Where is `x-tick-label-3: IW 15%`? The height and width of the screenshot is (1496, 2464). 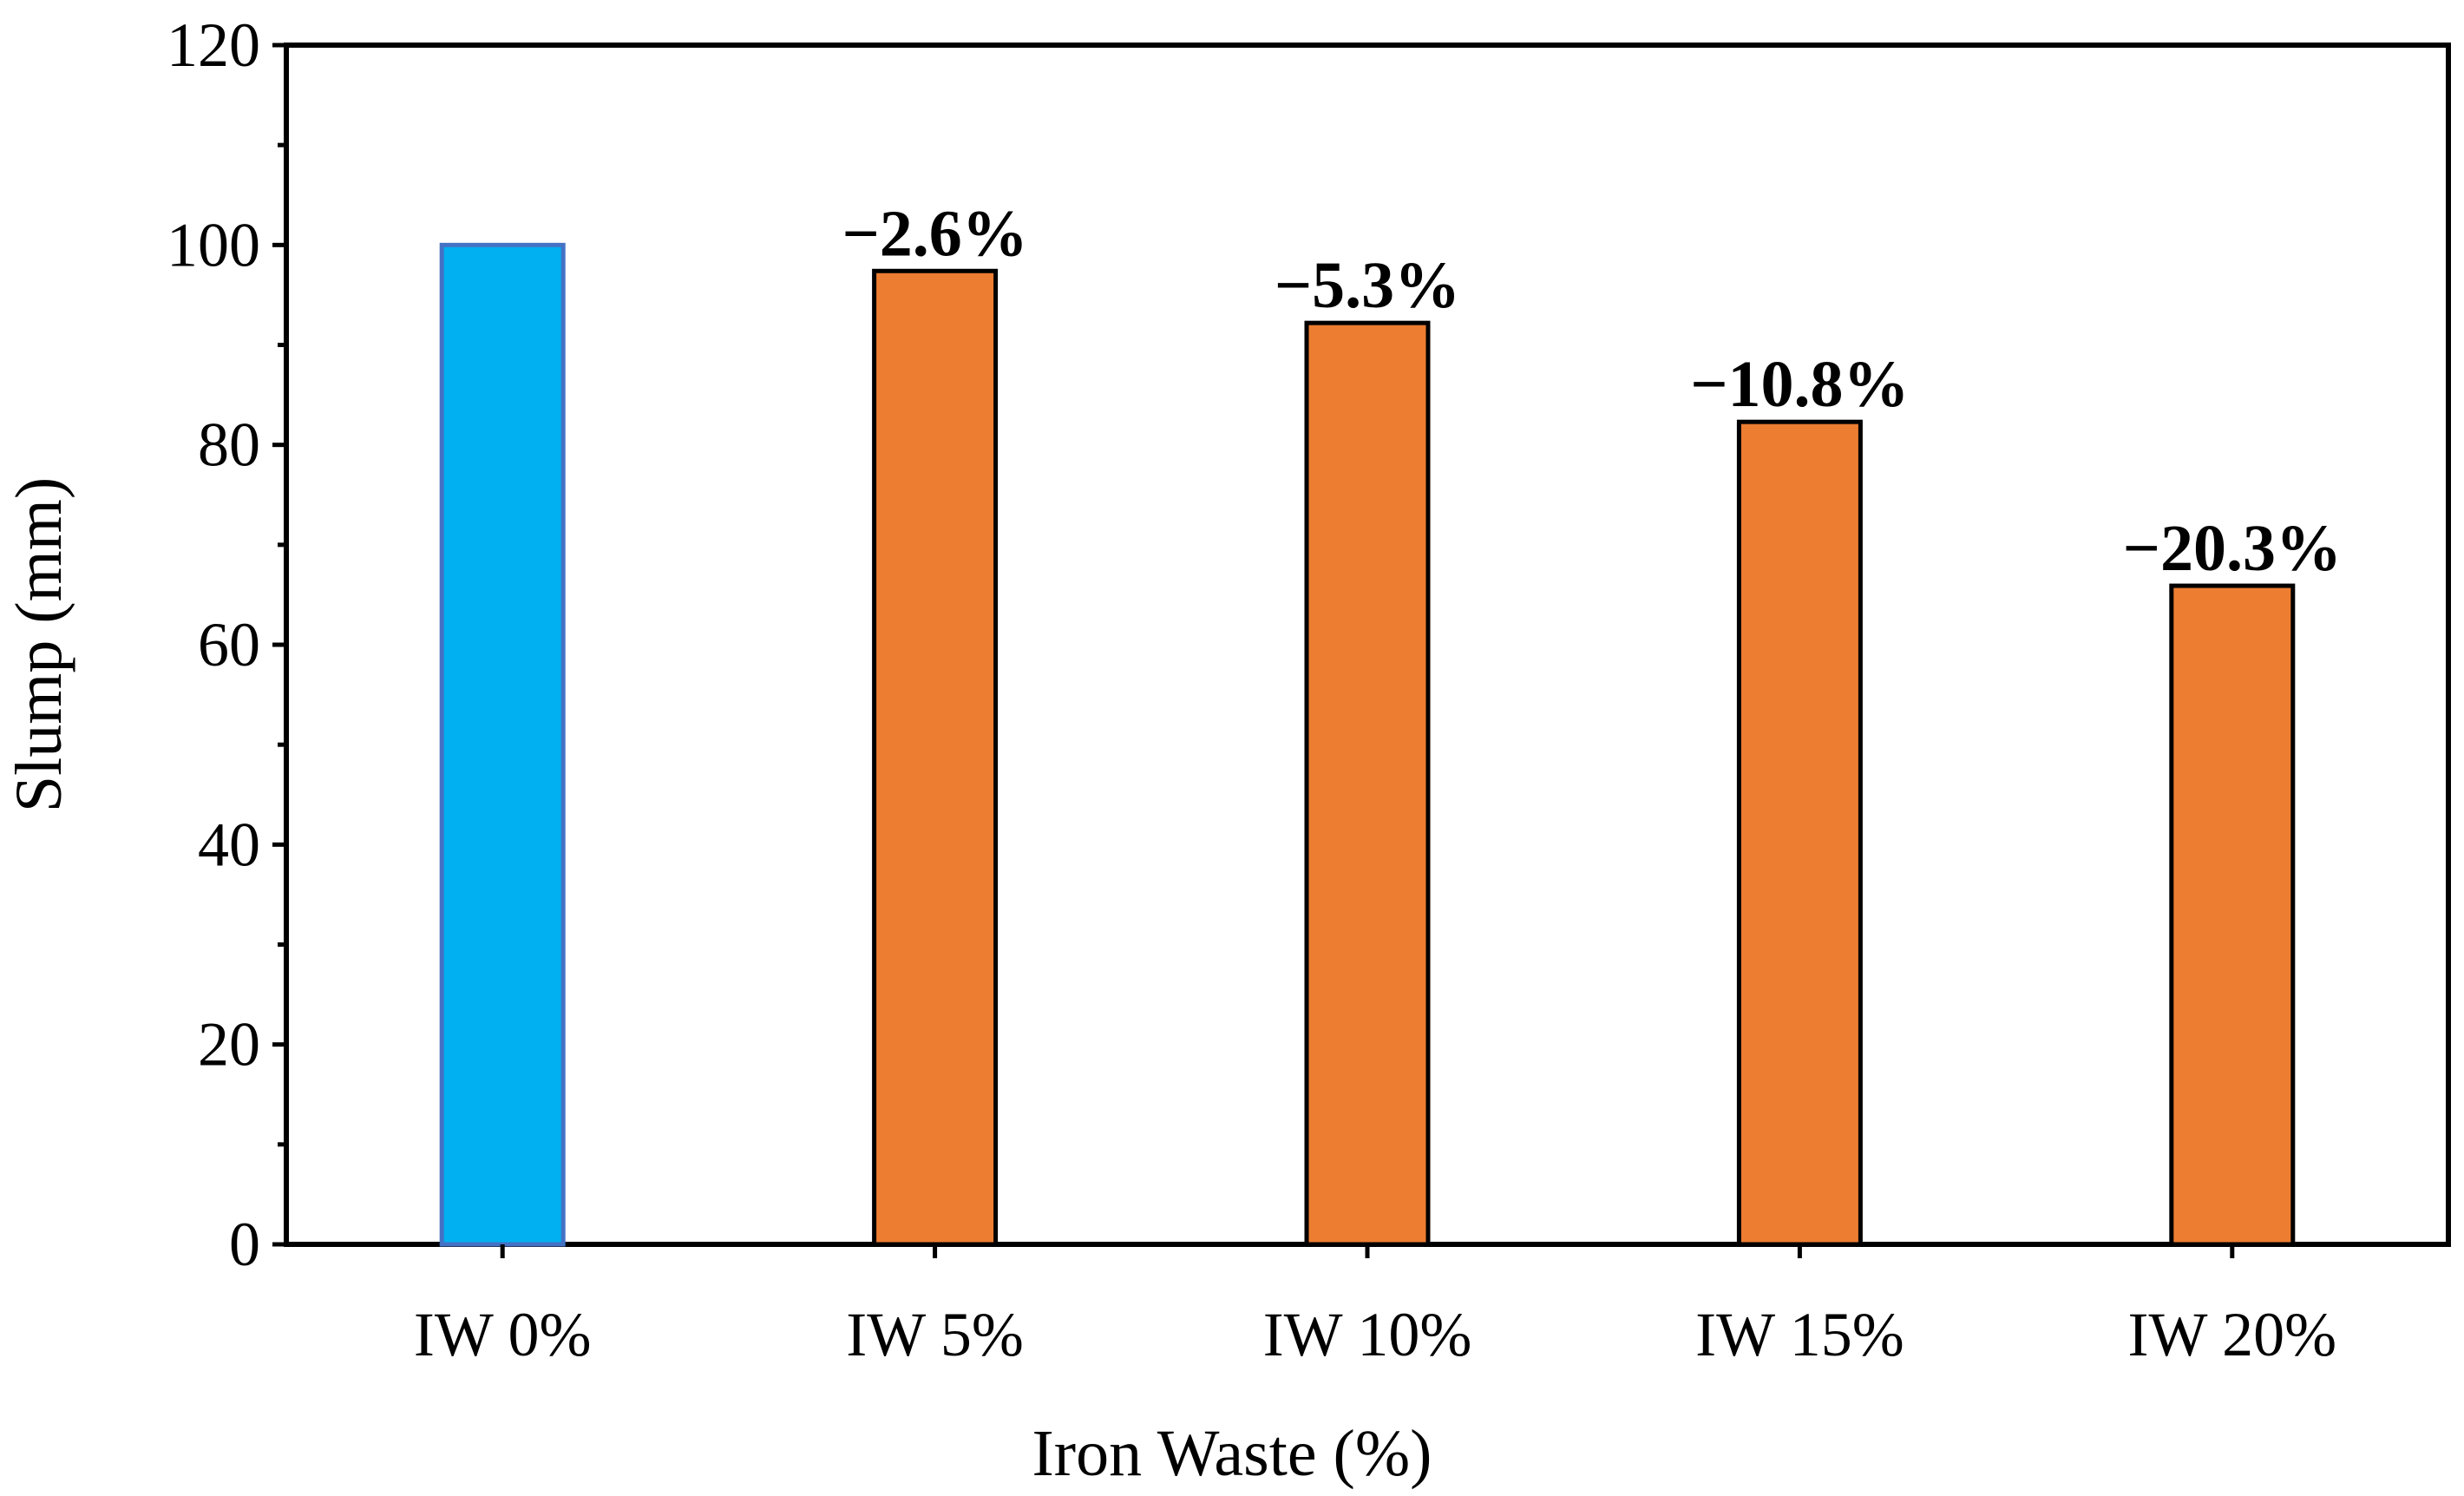
x-tick-label-3: IW 15% is located at coordinates (1799, 1334).